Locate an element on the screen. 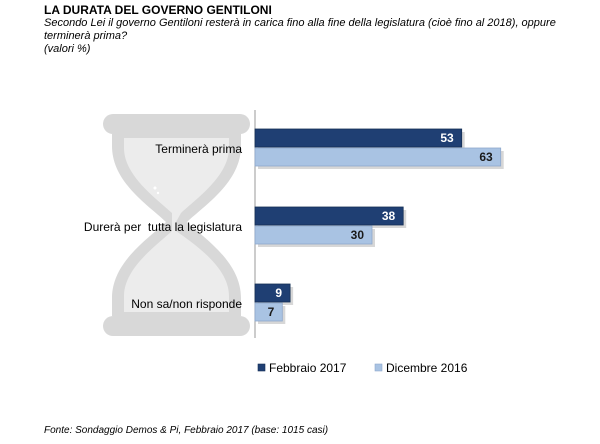  data-label: 38 is located at coordinates (389, 216).